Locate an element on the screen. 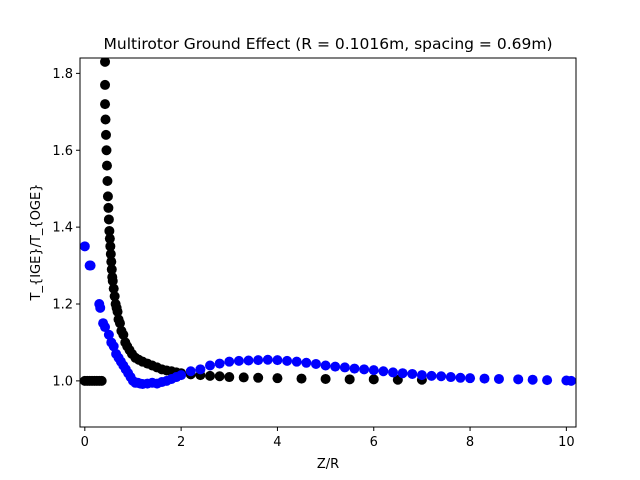 The height and width of the screenshot is (480, 640). x-tick-label: 10 is located at coordinates (566, 442).